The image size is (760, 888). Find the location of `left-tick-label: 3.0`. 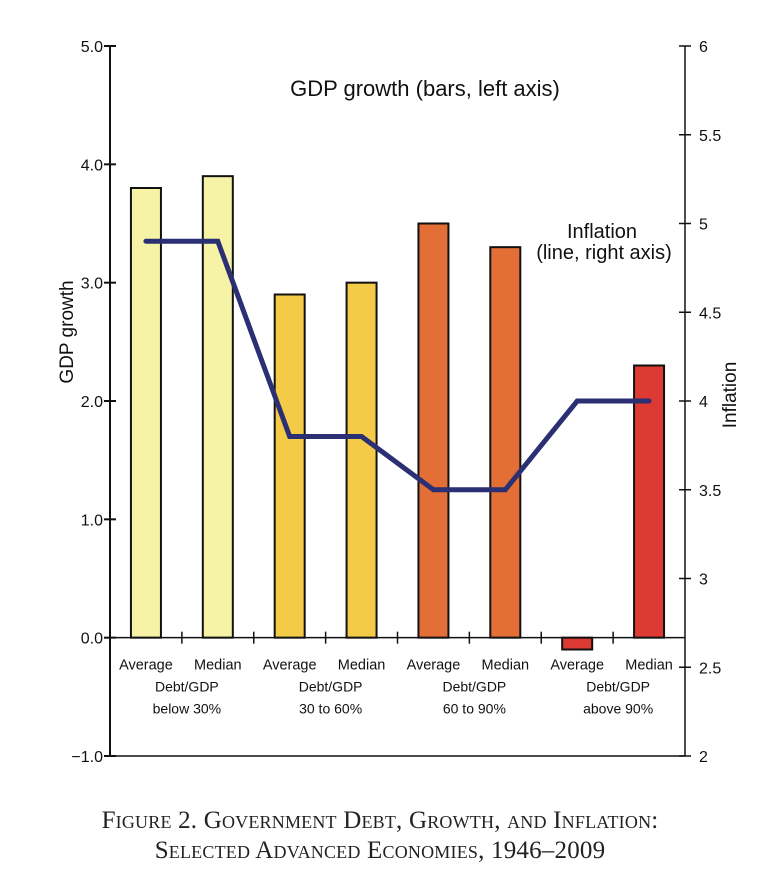

left-tick-label: 3.0 is located at coordinates (92, 284).